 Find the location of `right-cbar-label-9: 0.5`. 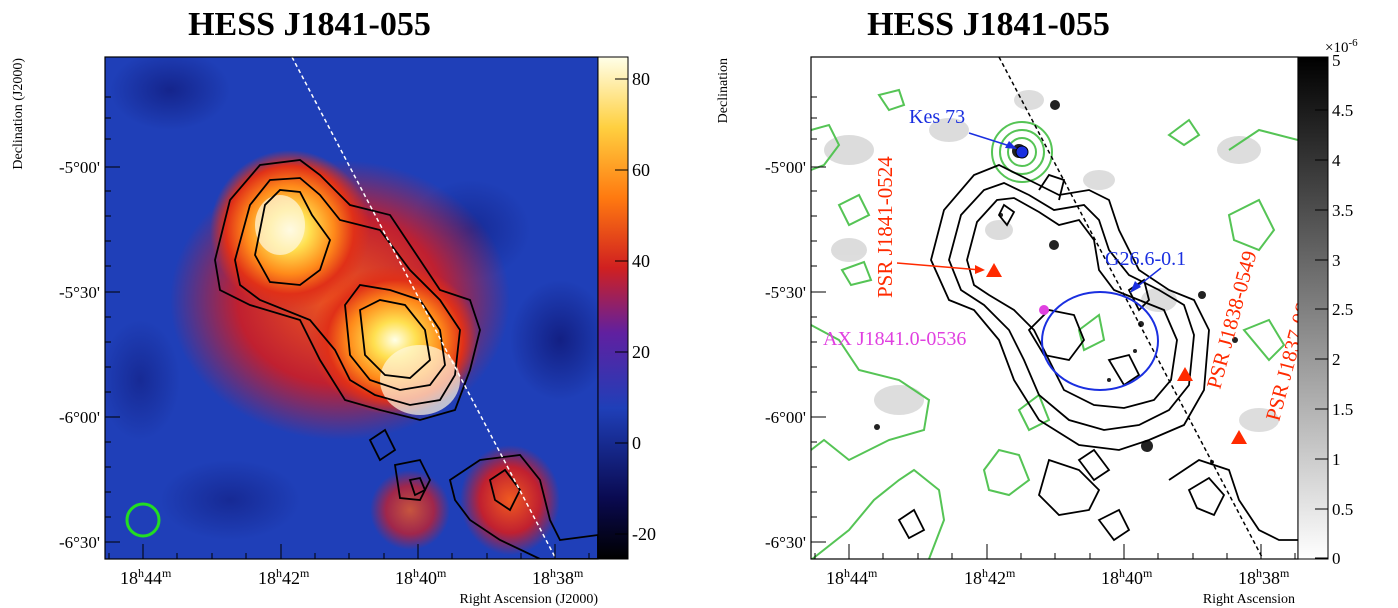

right-cbar-label-9: 0.5 is located at coordinates (1342, 509).